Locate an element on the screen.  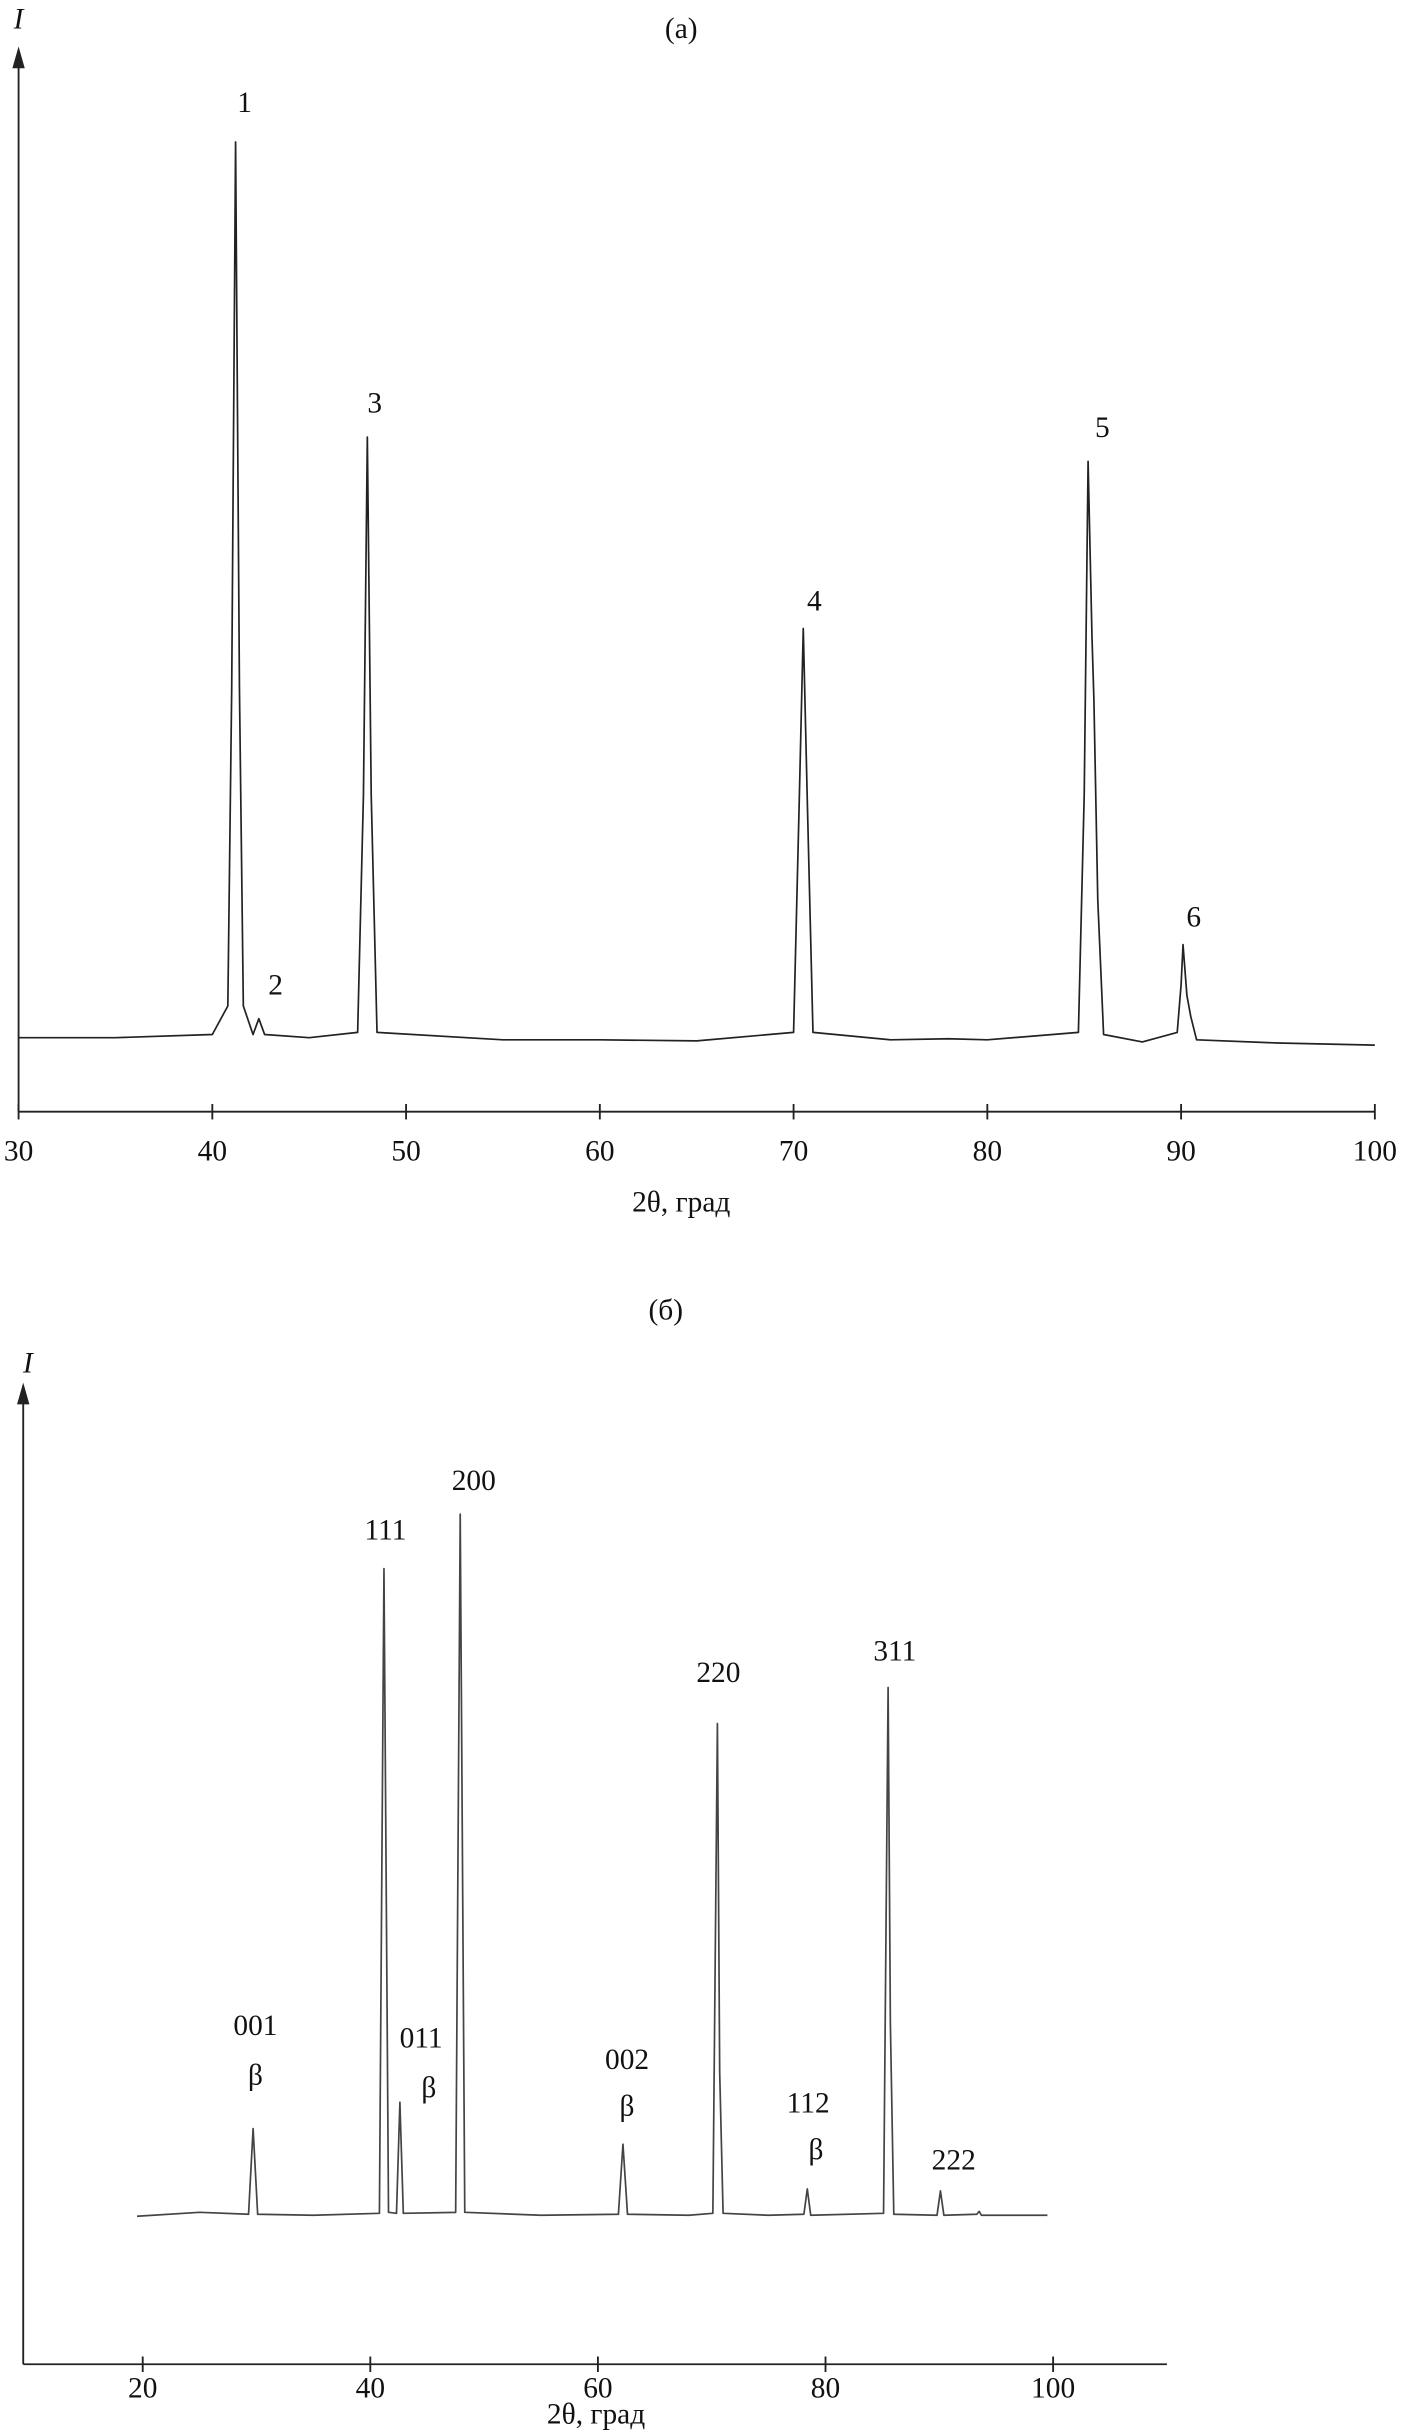
peak-label: 222 is located at coordinates (954, 2161).